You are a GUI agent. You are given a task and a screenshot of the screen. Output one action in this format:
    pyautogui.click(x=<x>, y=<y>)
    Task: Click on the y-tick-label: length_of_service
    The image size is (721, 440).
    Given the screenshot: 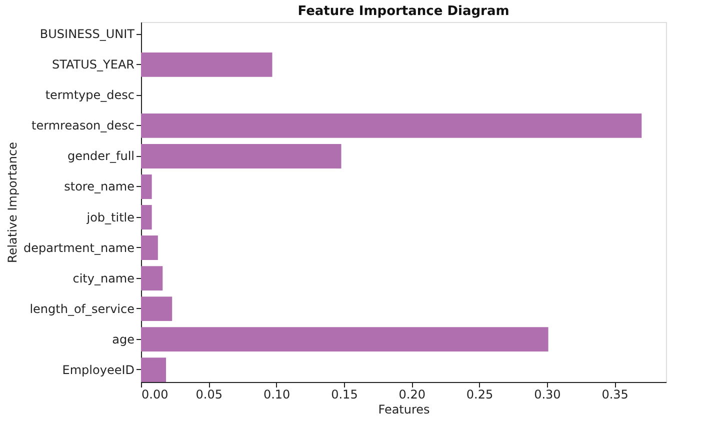 What is the action you would take?
    pyautogui.click(x=82, y=309)
    